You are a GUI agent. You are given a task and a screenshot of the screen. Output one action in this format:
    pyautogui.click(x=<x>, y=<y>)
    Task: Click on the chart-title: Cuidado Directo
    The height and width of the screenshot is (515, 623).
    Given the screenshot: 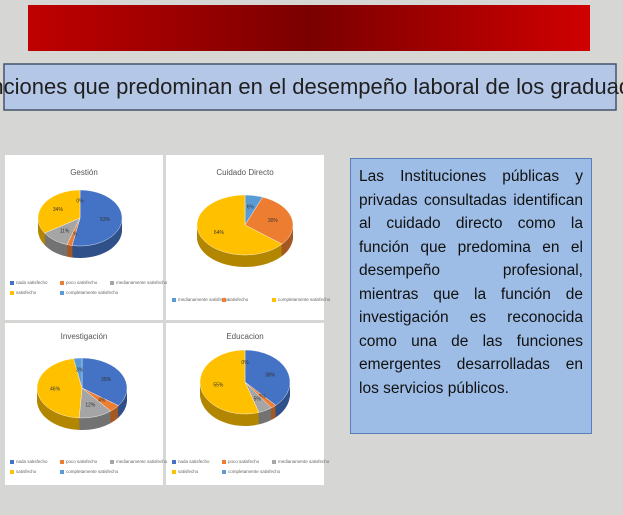 What is the action you would take?
    pyautogui.click(x=245, y=172)
    